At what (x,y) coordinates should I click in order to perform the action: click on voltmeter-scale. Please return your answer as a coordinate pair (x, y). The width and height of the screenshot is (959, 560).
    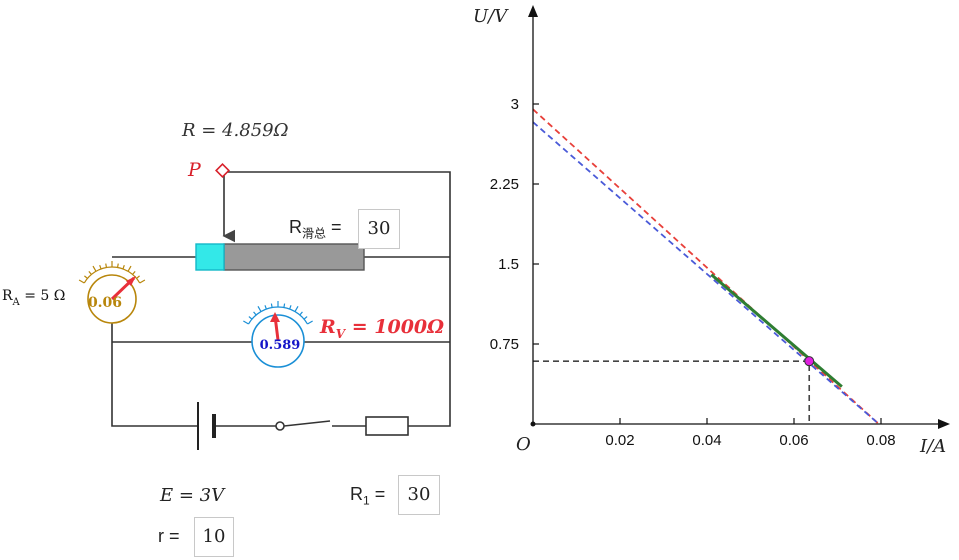
    Looking at the image, I should click on (278, 313).